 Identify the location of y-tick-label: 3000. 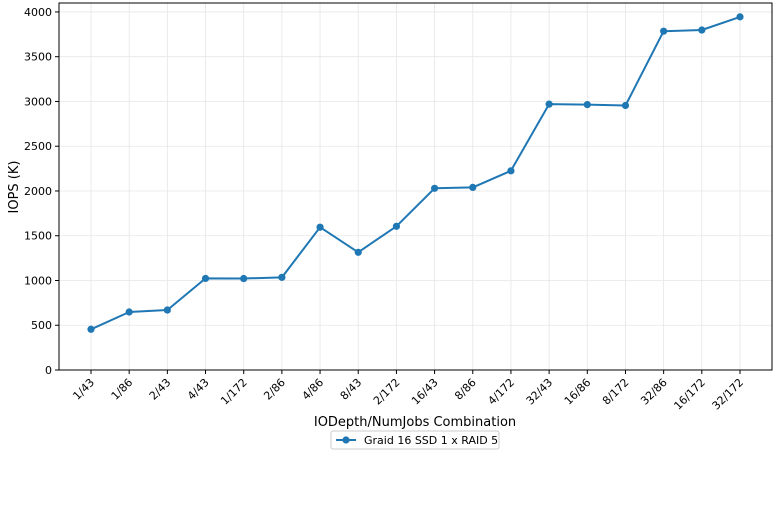
(38, 101).